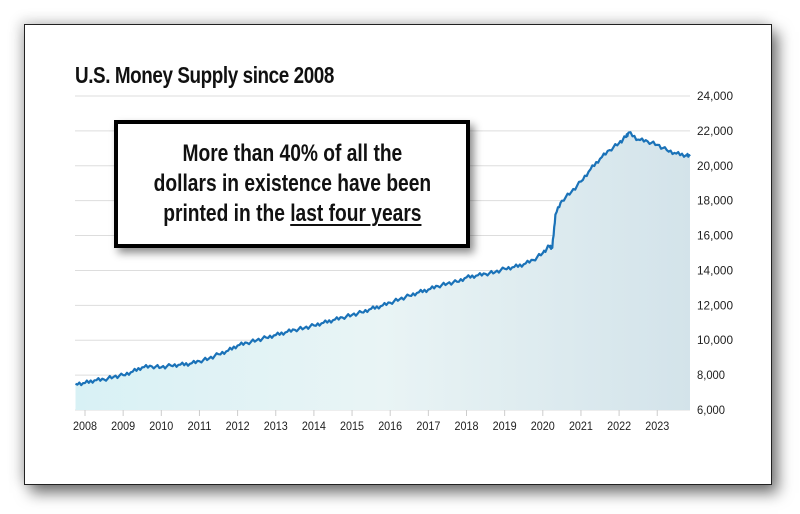 The width and height of the screenshot is (800, 514). What do you see at coordinates (715, 236) in the screenshot?
I see `y-tick-label: 16,000` at bounding box center [715, 236].